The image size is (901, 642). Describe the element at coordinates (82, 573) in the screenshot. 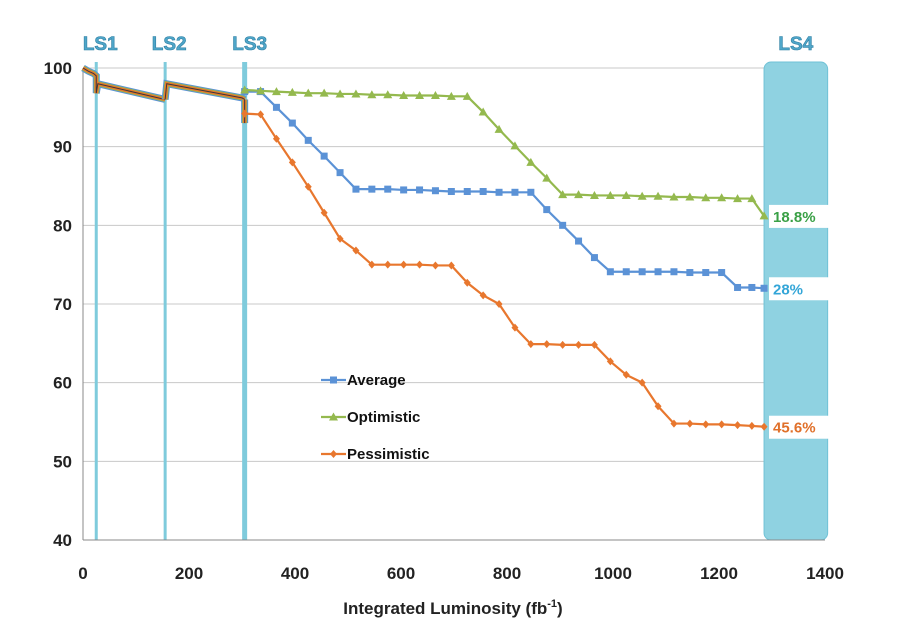

I see `x-tick-label: 0` at that location.